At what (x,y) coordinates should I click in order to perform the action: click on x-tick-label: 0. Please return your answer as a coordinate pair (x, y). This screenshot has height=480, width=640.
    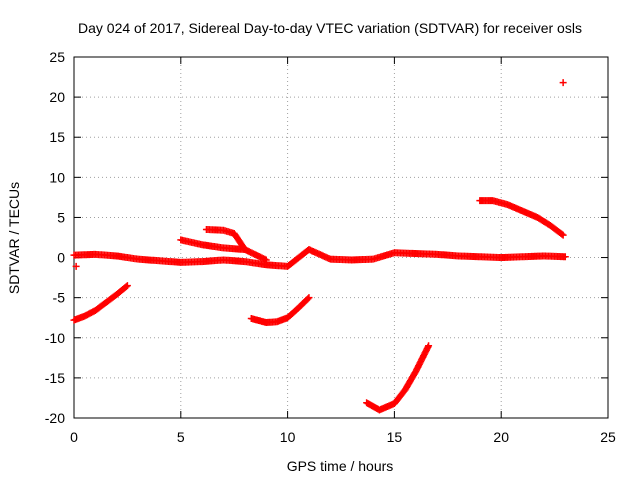
    Looking at the image, I should click on (74, 437).